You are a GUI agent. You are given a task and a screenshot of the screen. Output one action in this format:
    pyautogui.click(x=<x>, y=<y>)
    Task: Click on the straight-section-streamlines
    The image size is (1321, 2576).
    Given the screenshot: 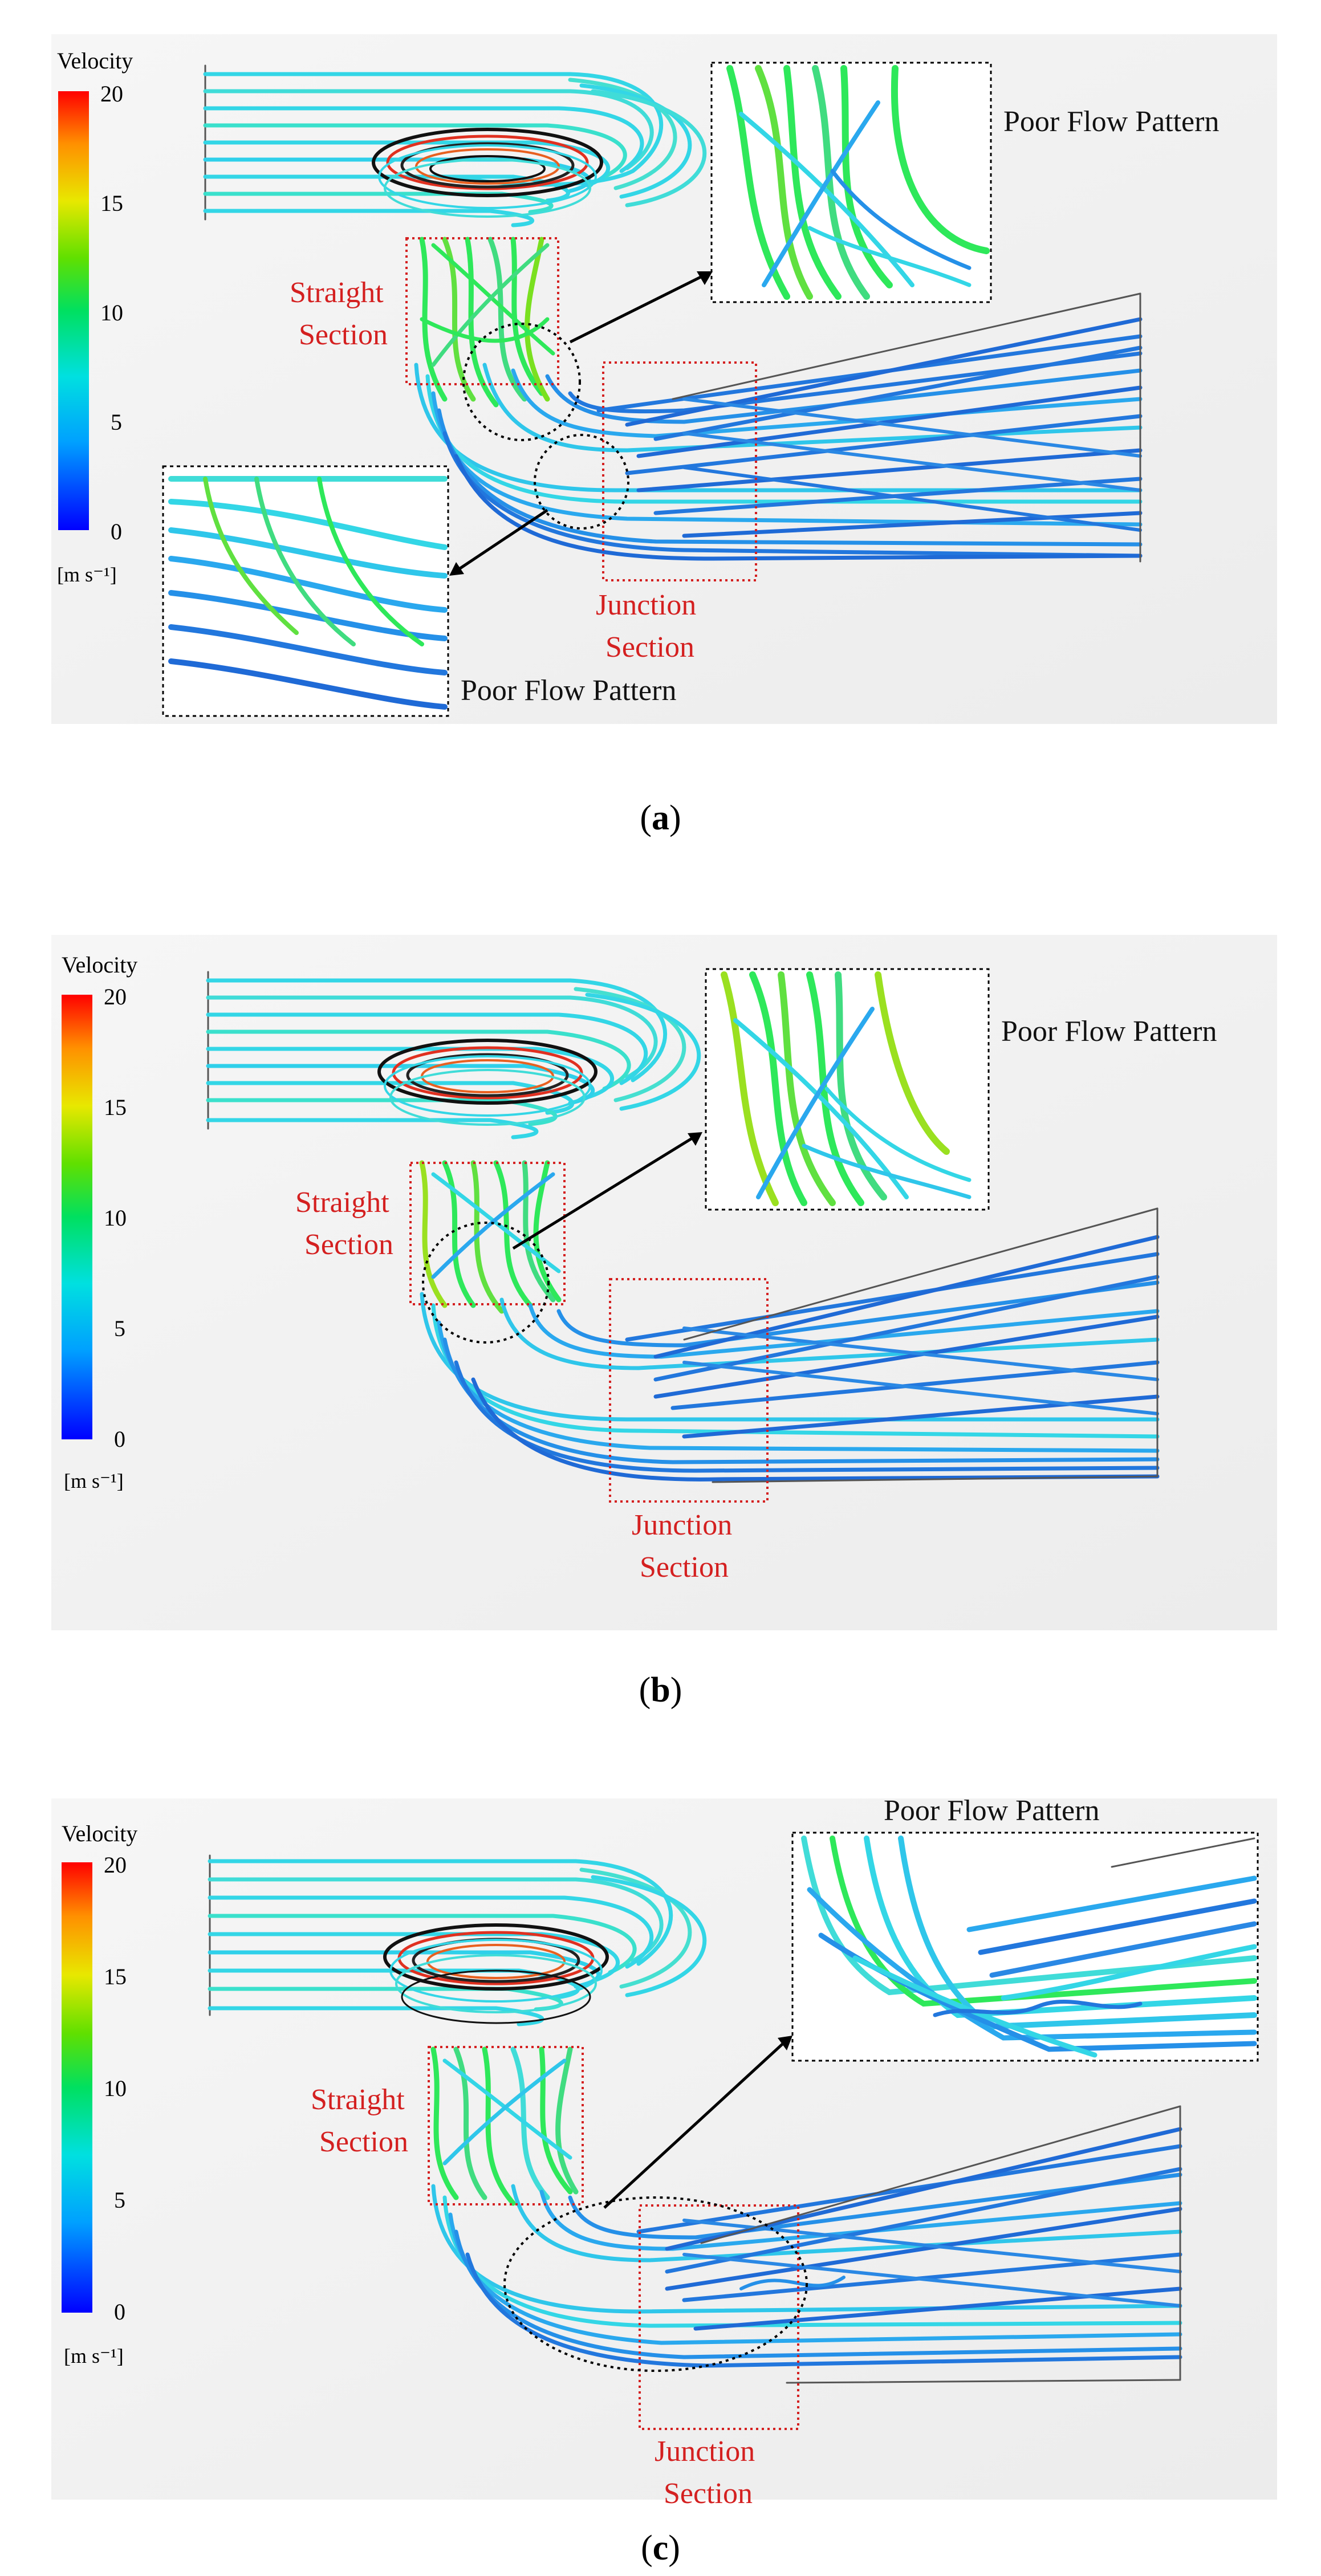 What is the action you would take?
    pyautogui.click(x=504, y=2126)
    